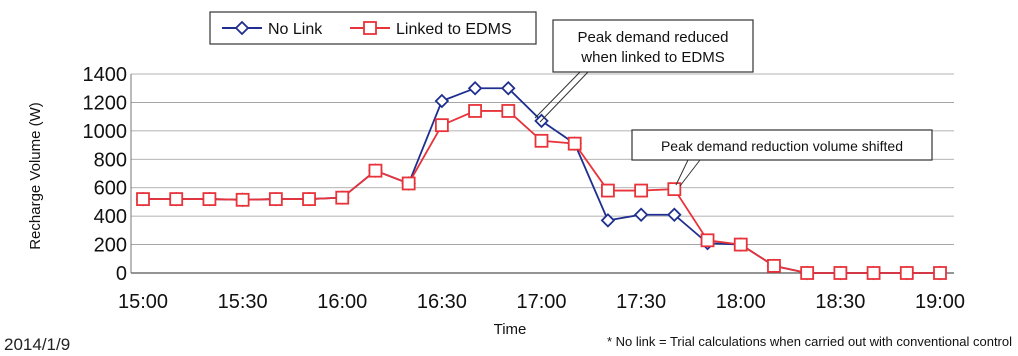  I want to click on x-tick-label: 18:00, so click(741, 302).